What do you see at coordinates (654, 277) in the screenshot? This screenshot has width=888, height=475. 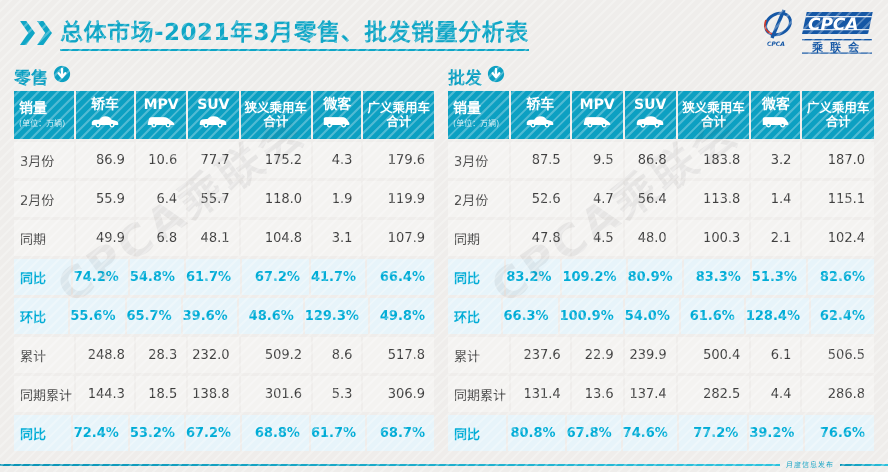 I see `table-cell: 80.9%` at bounding box center [654, 277].